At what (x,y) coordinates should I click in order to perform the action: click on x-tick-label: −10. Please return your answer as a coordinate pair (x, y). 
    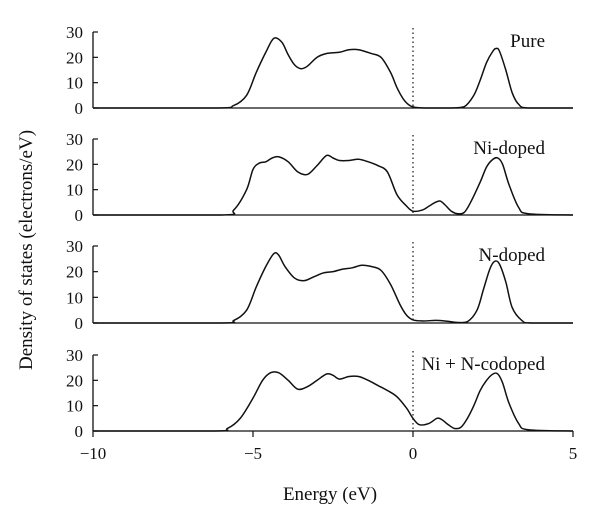
    Looking at the image, I should click on (93, 453).